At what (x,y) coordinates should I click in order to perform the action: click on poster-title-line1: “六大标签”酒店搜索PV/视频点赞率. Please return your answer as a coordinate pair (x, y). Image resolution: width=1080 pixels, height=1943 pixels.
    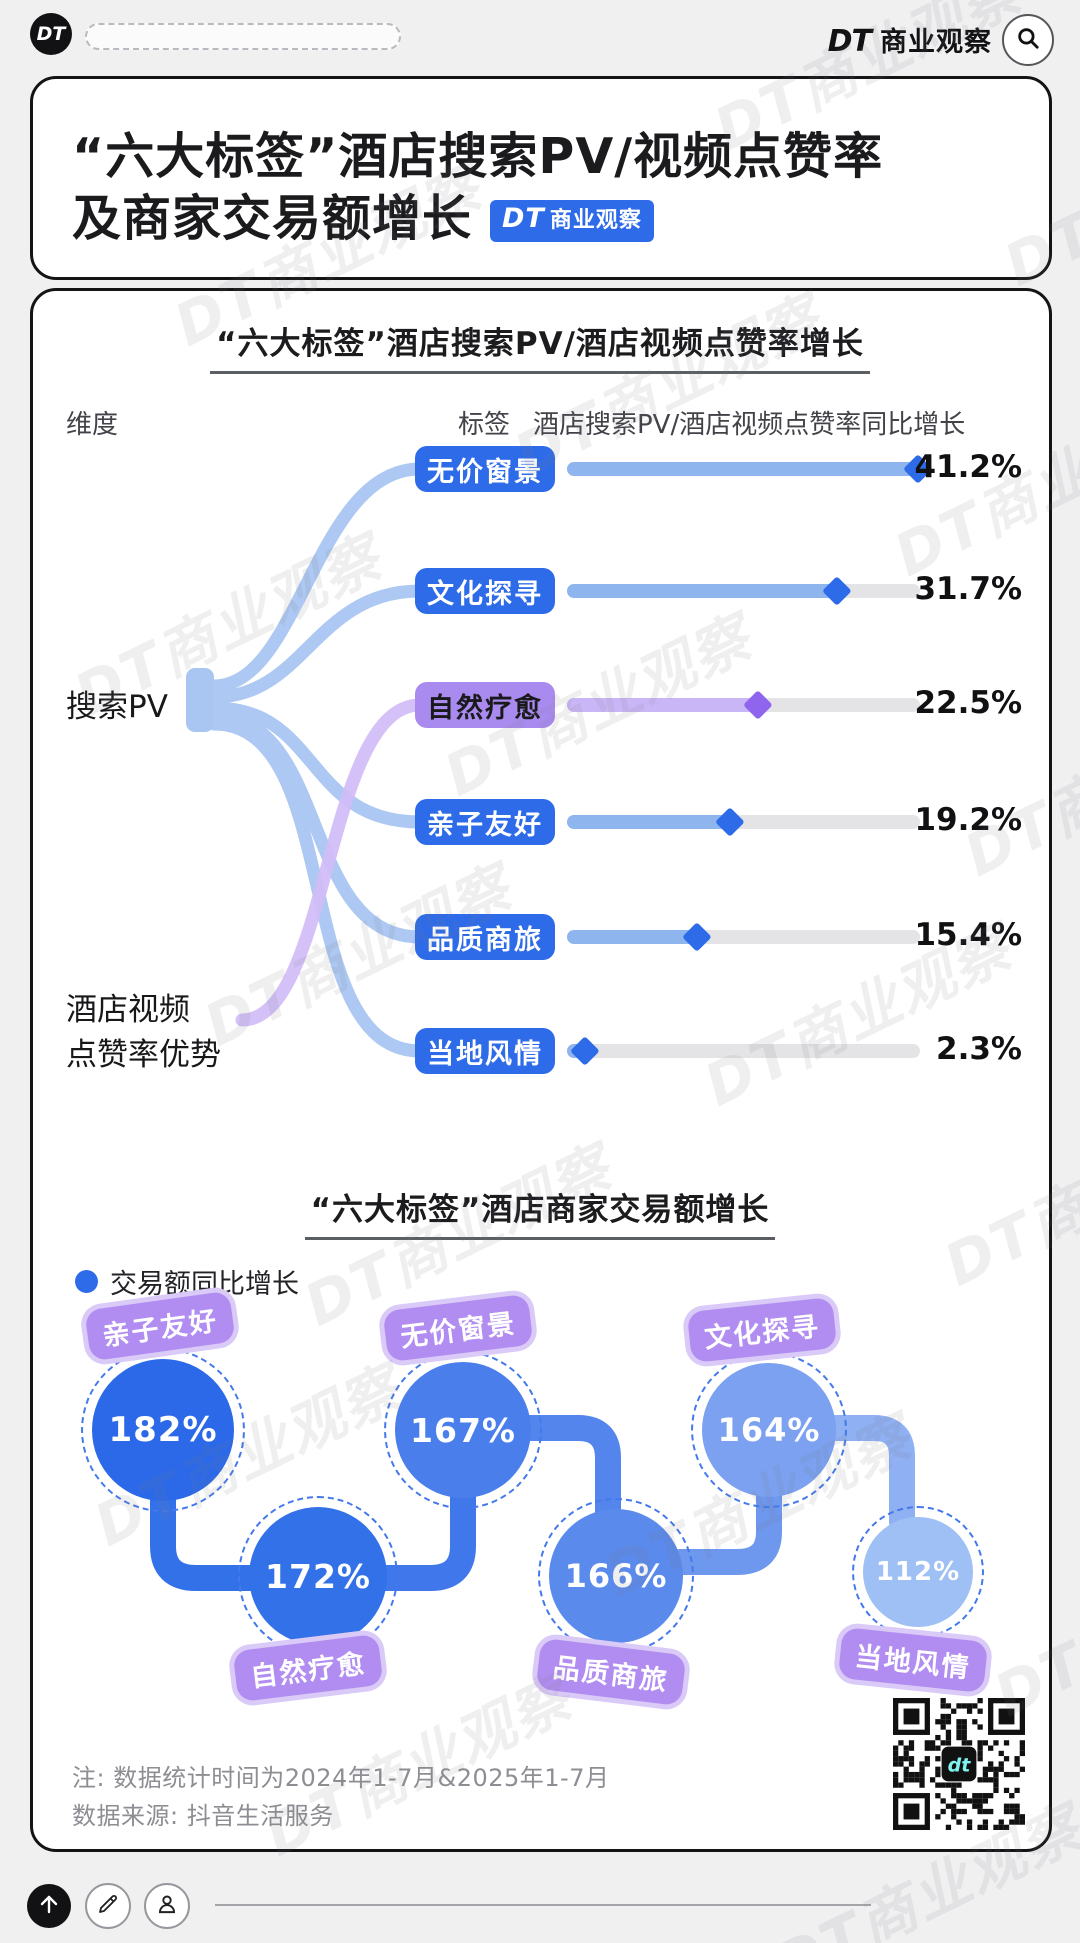
    Looking at the image, I should click on (478, 156).